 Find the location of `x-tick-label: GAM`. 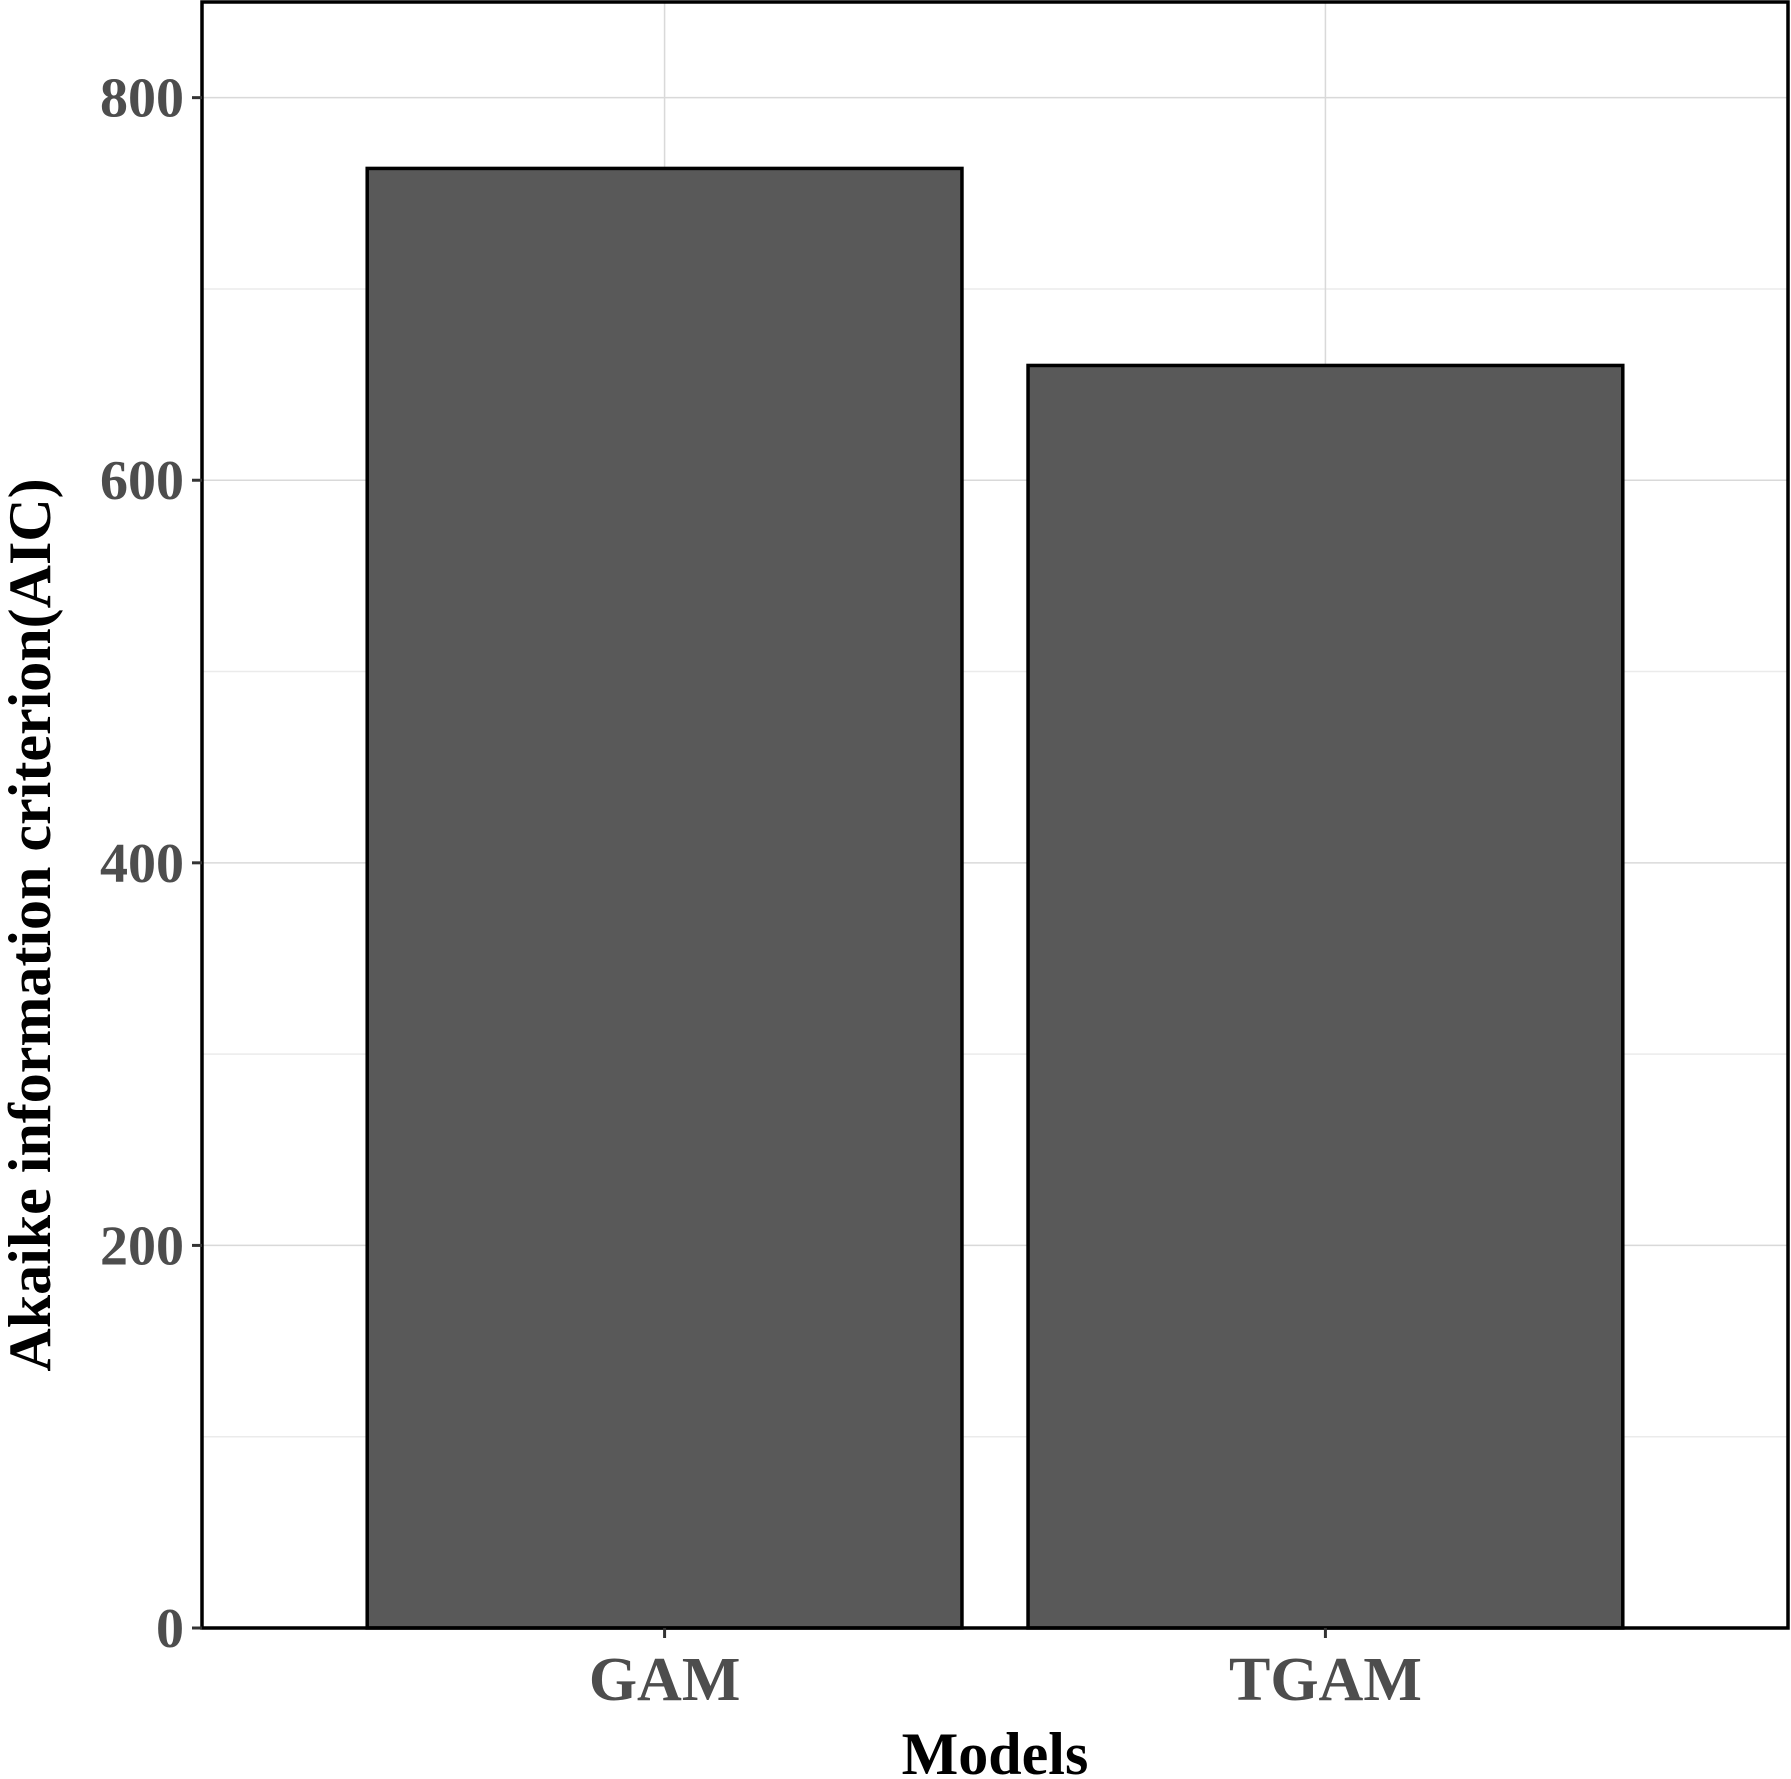

x-tick-label: GAM is located at coordinates (665, 1680).